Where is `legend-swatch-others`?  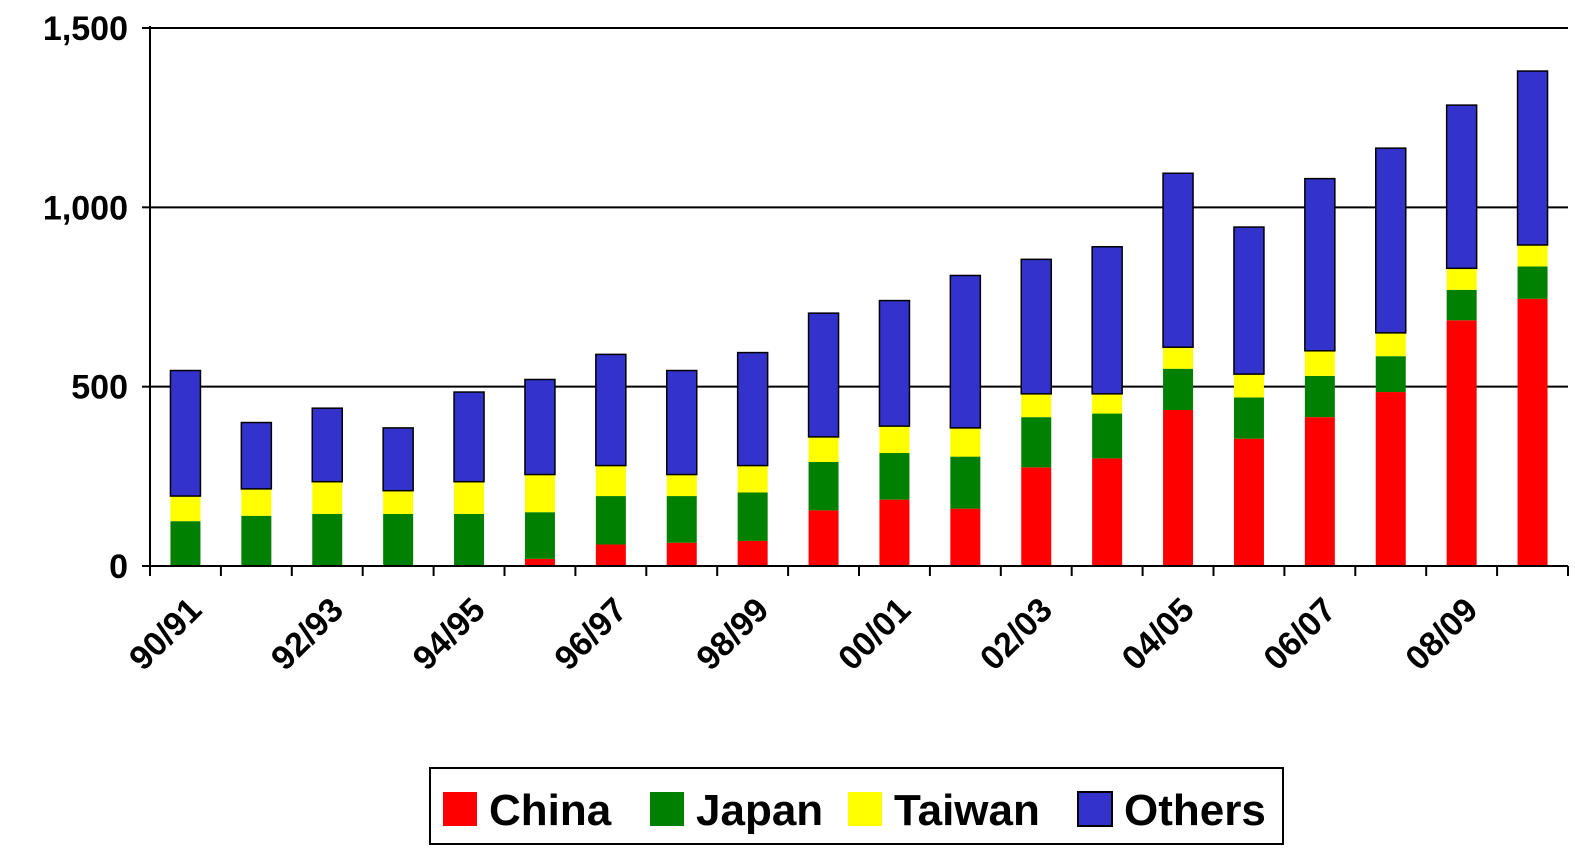 legend-swatch-others is located at coordinates (1095, 809).